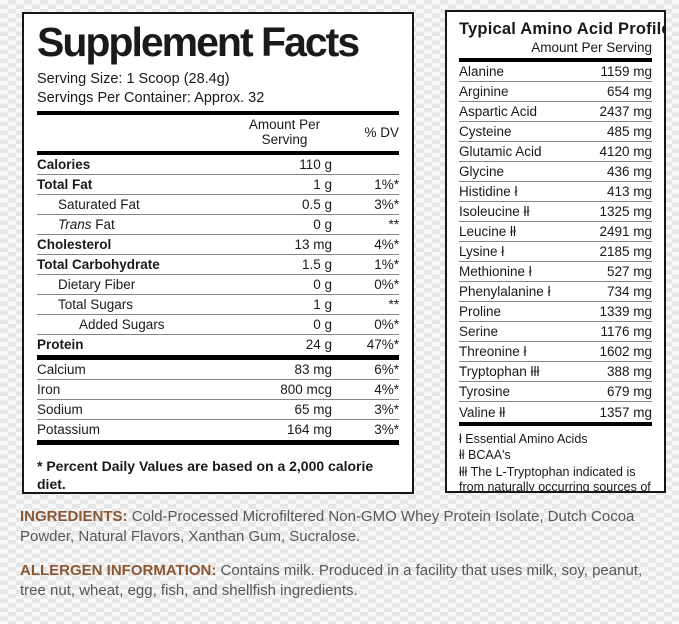 This screenshot has width=679, height=624. I want to click on amino-row: Glycine 436 mg, so click(555, 172).